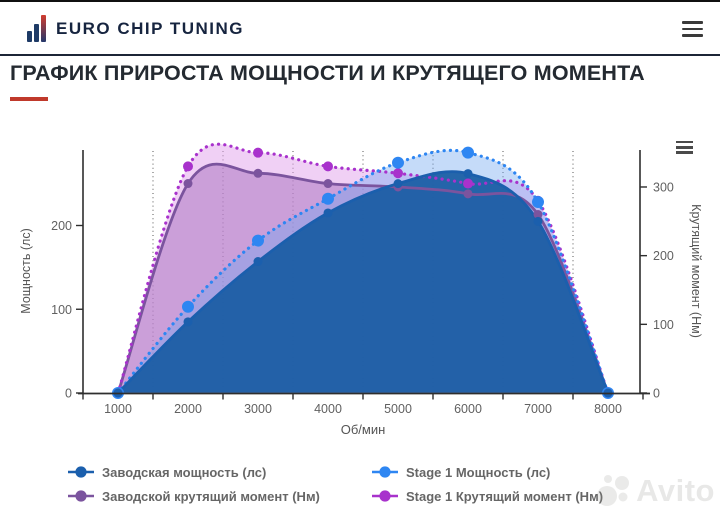 This screenshot has width=720, height=517. I want to click on x-tick-label-4000: 4000, so click(328, 409).